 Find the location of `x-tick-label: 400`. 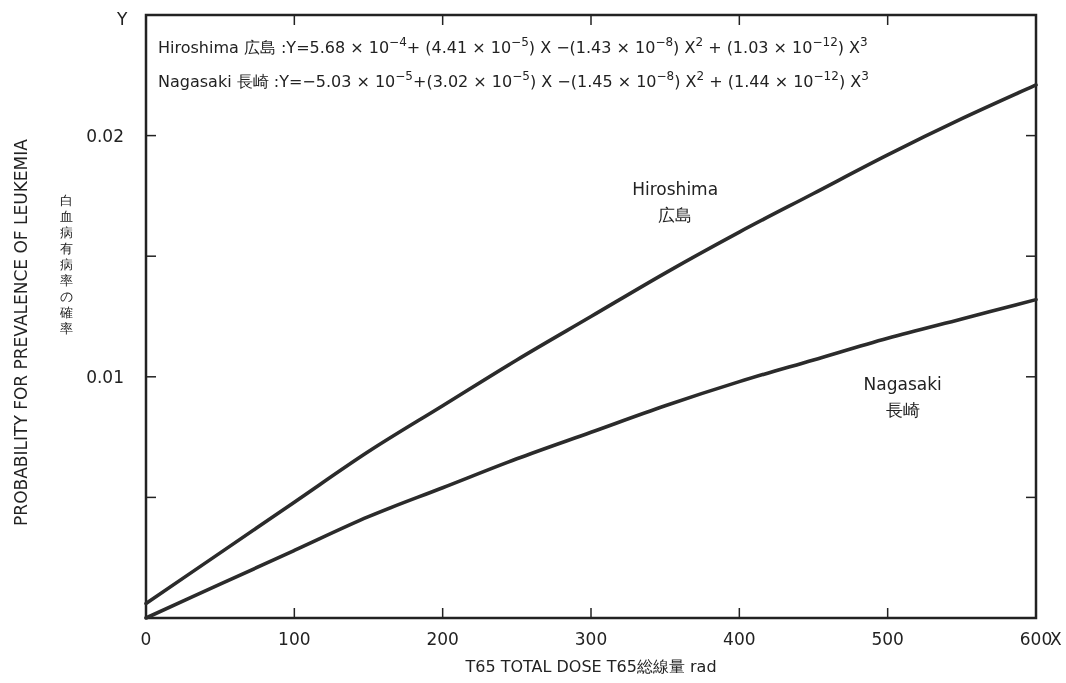

x-tick-label: 400 is located at coordinates (739, 639).